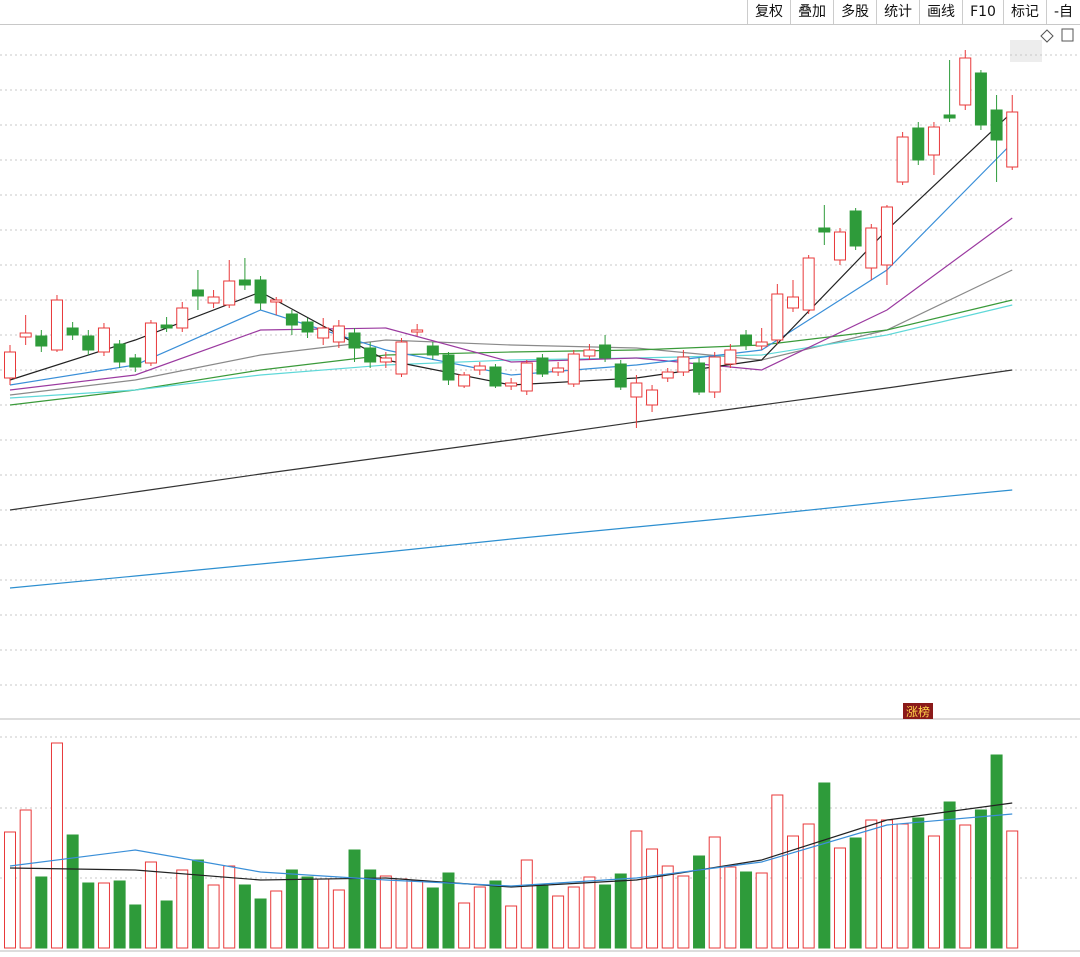 Image resolution: width=1080 pixels, height=957 pixels. Describe the element at coordinates (811, 12) in the screenshot. I see `toolbar-button: 叠加` at that location.